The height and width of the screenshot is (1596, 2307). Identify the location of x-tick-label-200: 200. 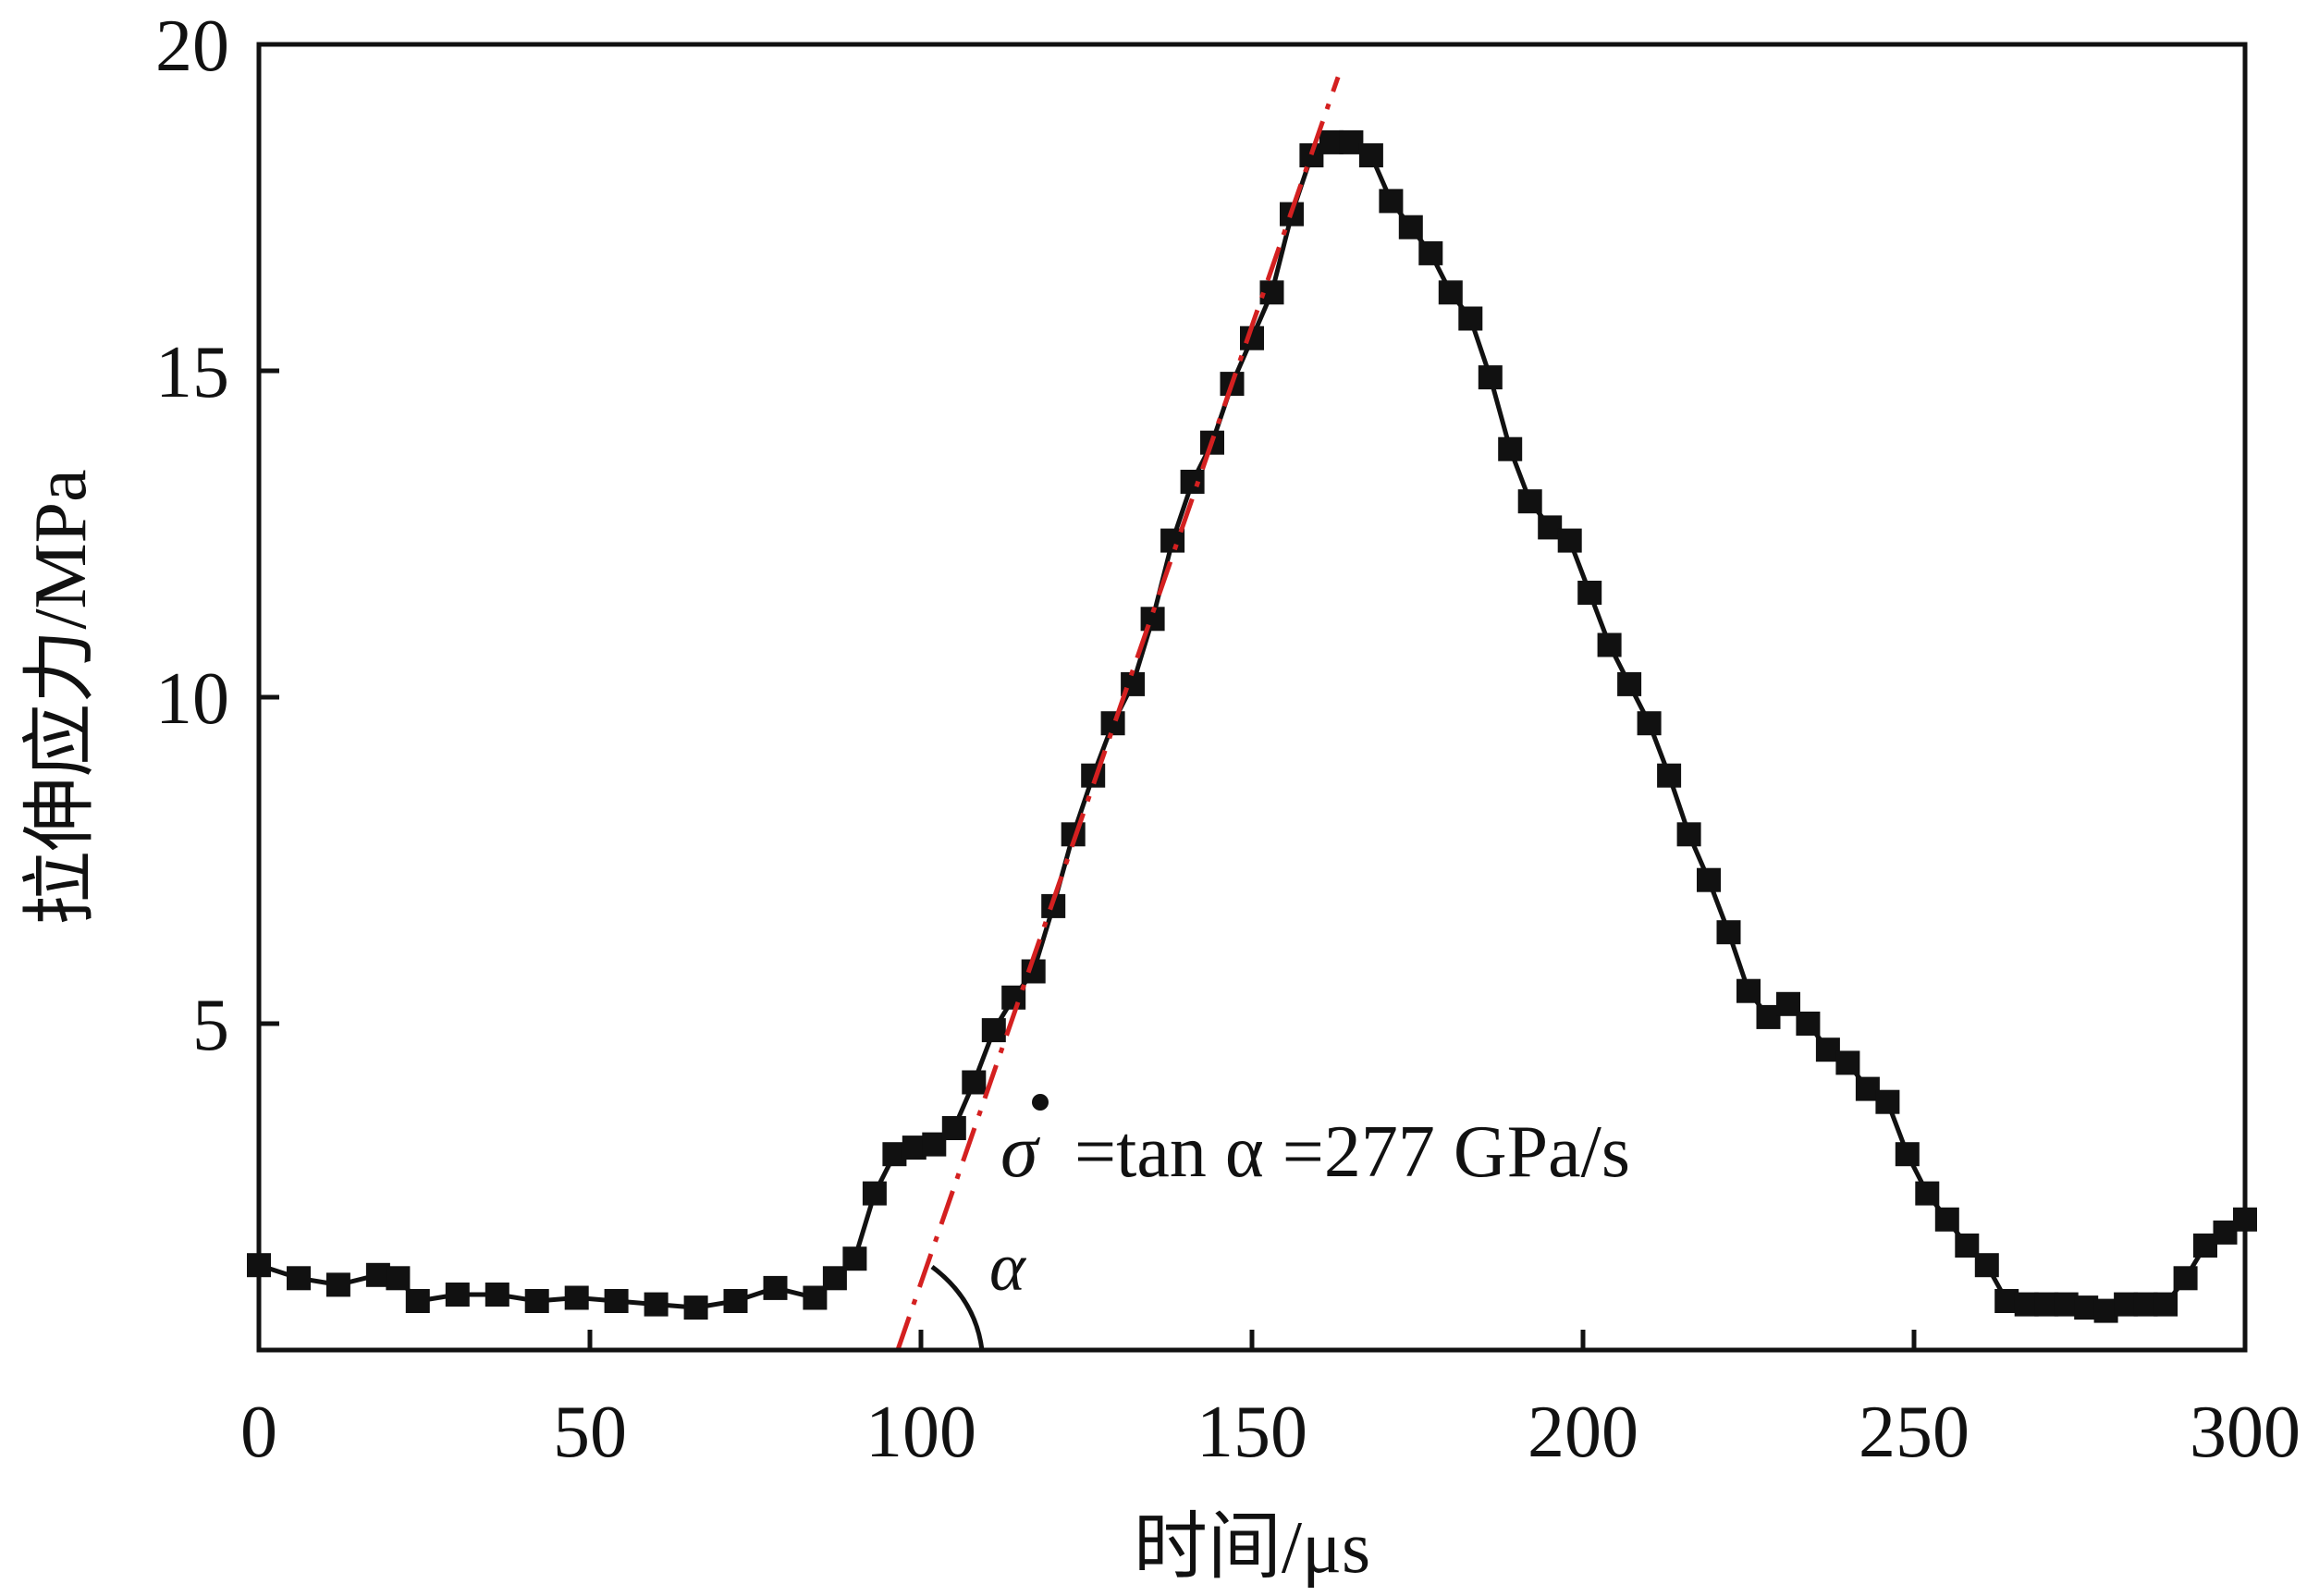
(1583, 1432).